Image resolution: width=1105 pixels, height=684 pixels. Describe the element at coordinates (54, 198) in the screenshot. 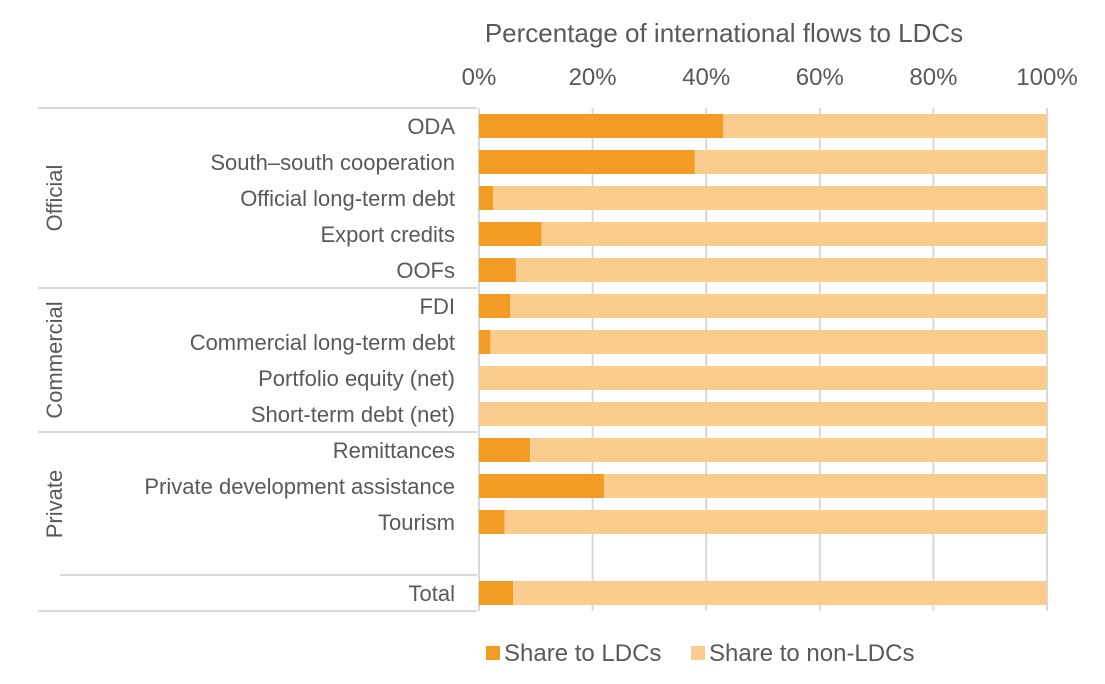

I see `group-label: Official` at that location.